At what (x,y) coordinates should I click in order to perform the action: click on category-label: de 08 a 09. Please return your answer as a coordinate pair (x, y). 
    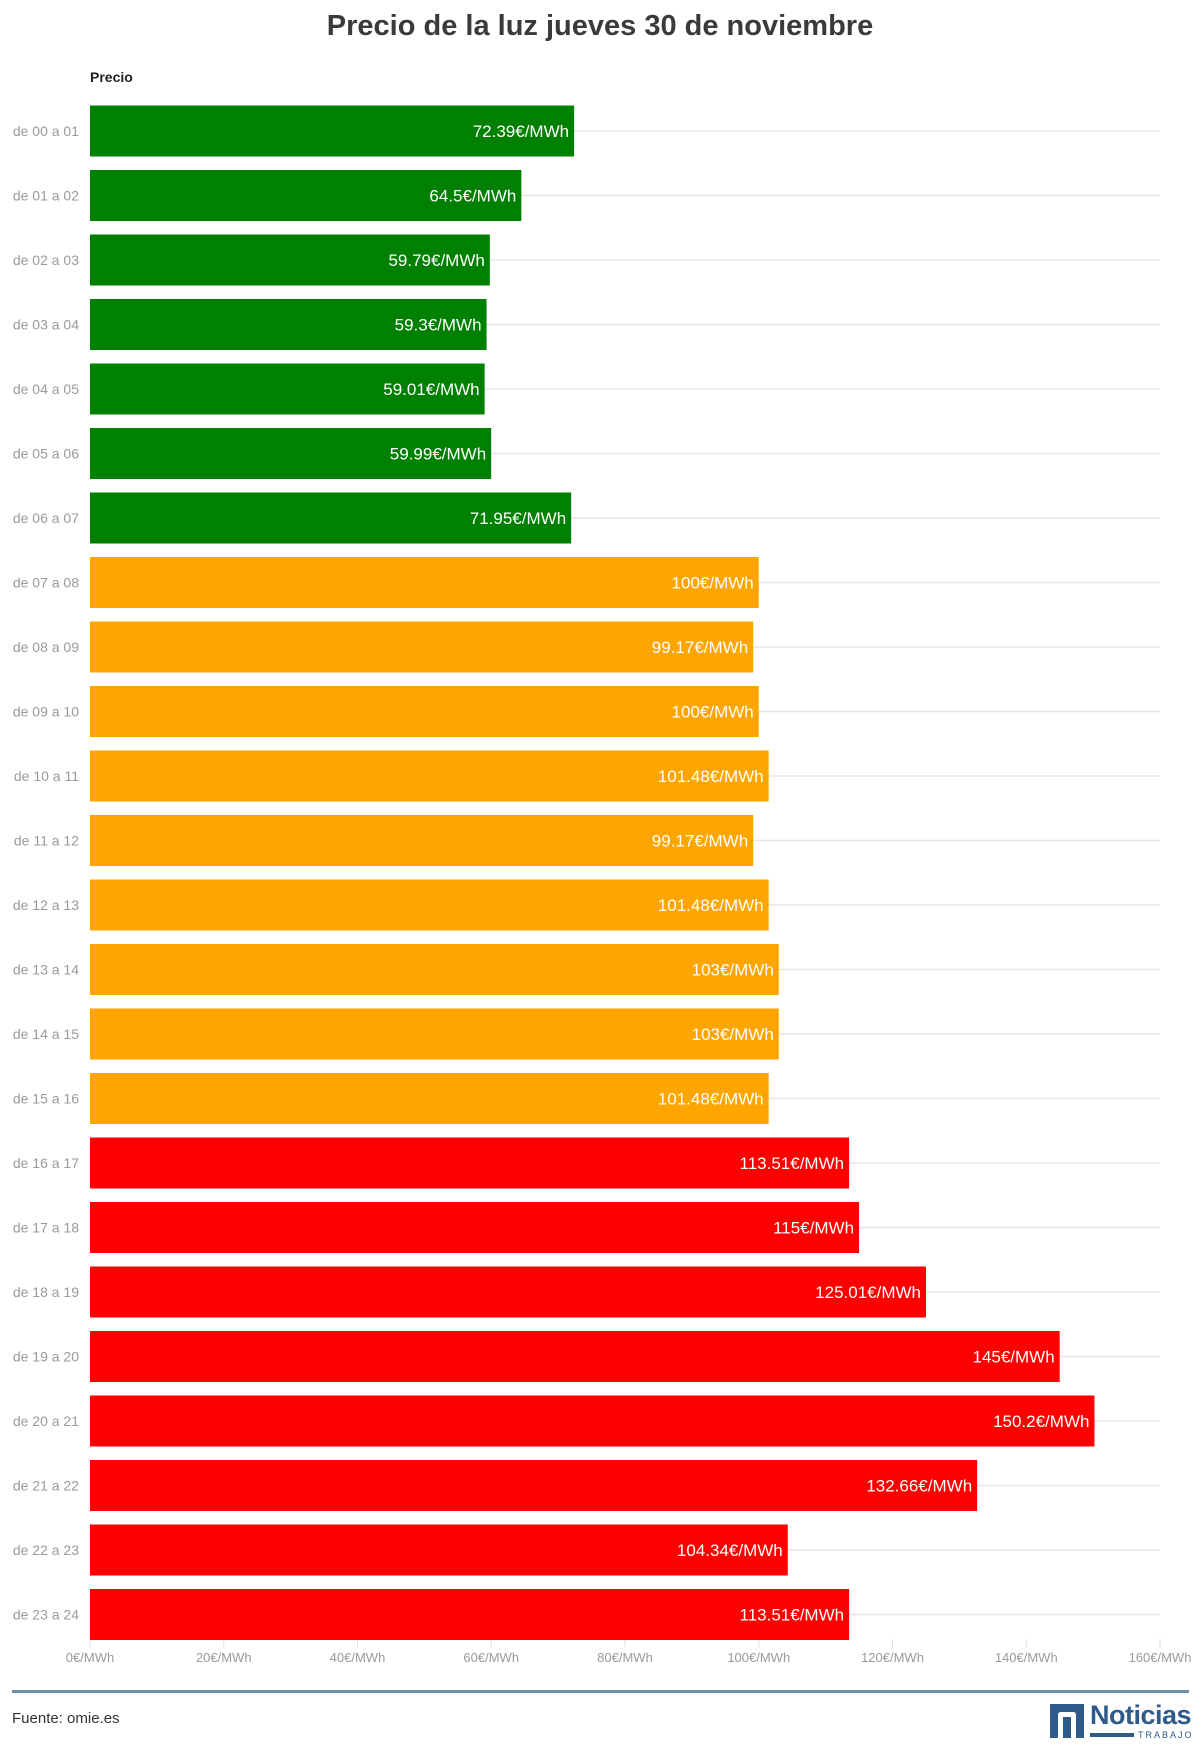
    Looking at the image, I should click on (46, 647).